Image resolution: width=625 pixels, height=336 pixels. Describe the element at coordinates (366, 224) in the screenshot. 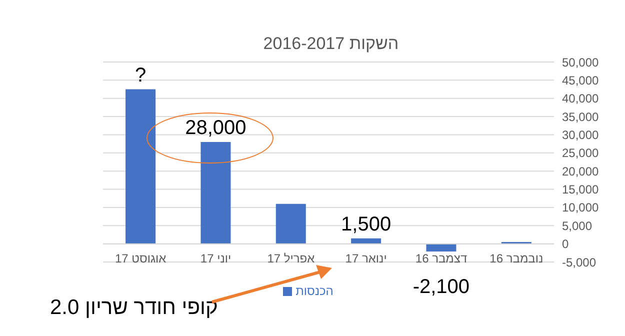

I see `data-label: 1,500` at that location.